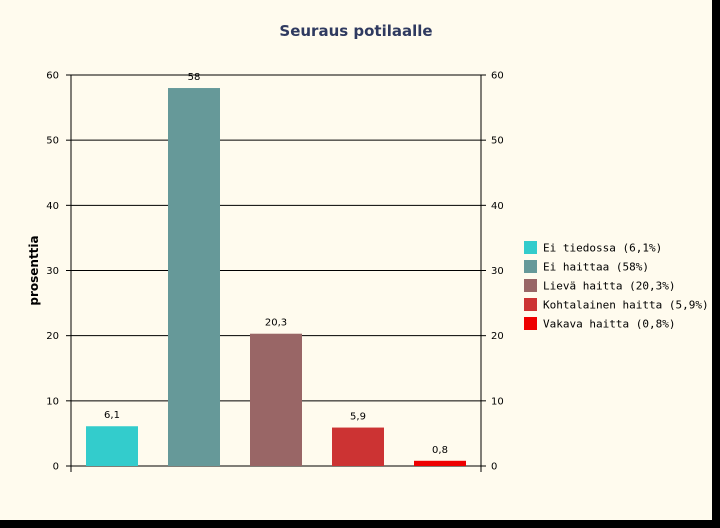 The height and width of the screenshot is (528, 720). I want to click on bar-value-label-0: 6,1, so click(112, 415).